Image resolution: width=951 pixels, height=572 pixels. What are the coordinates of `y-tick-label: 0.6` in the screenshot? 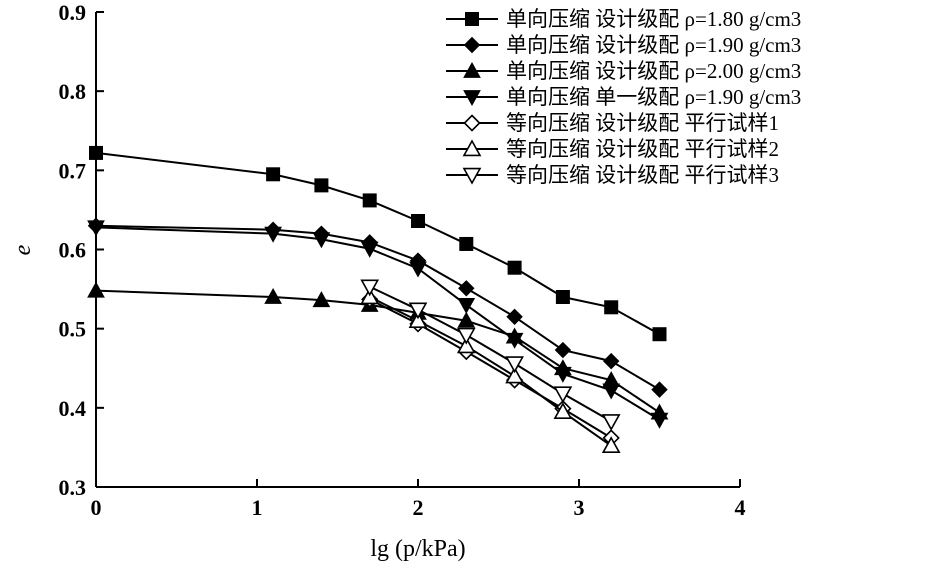 It's located at (73, 250).